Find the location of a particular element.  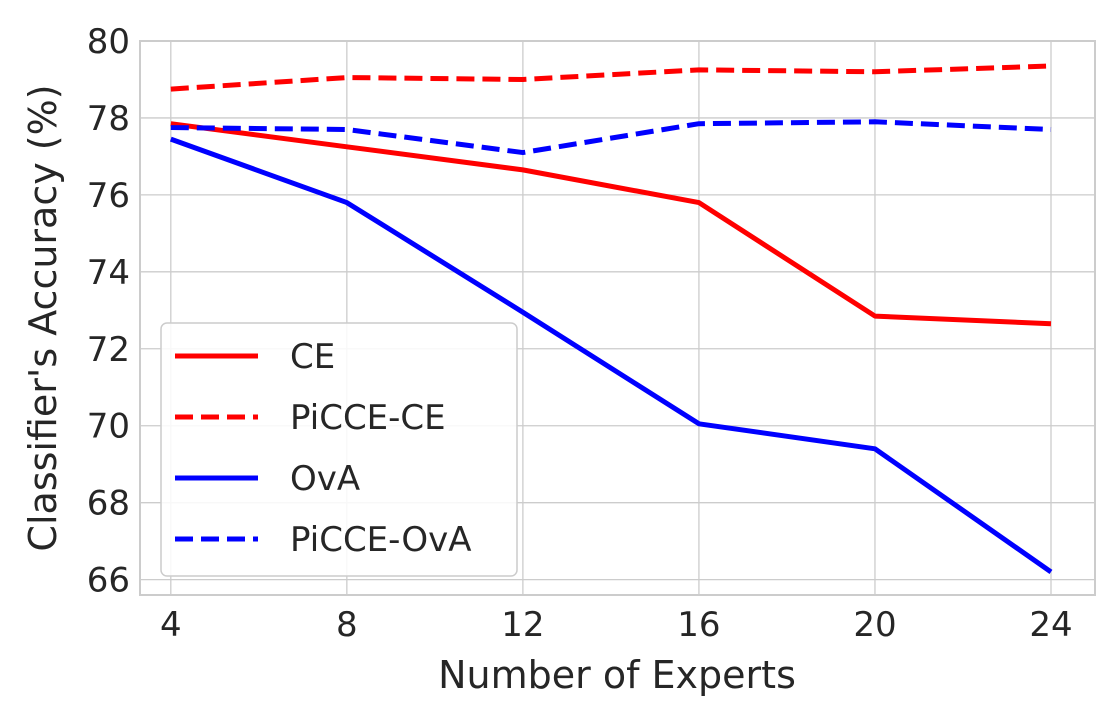

x-tick-label: 8 is located at coordinates (347, 625).